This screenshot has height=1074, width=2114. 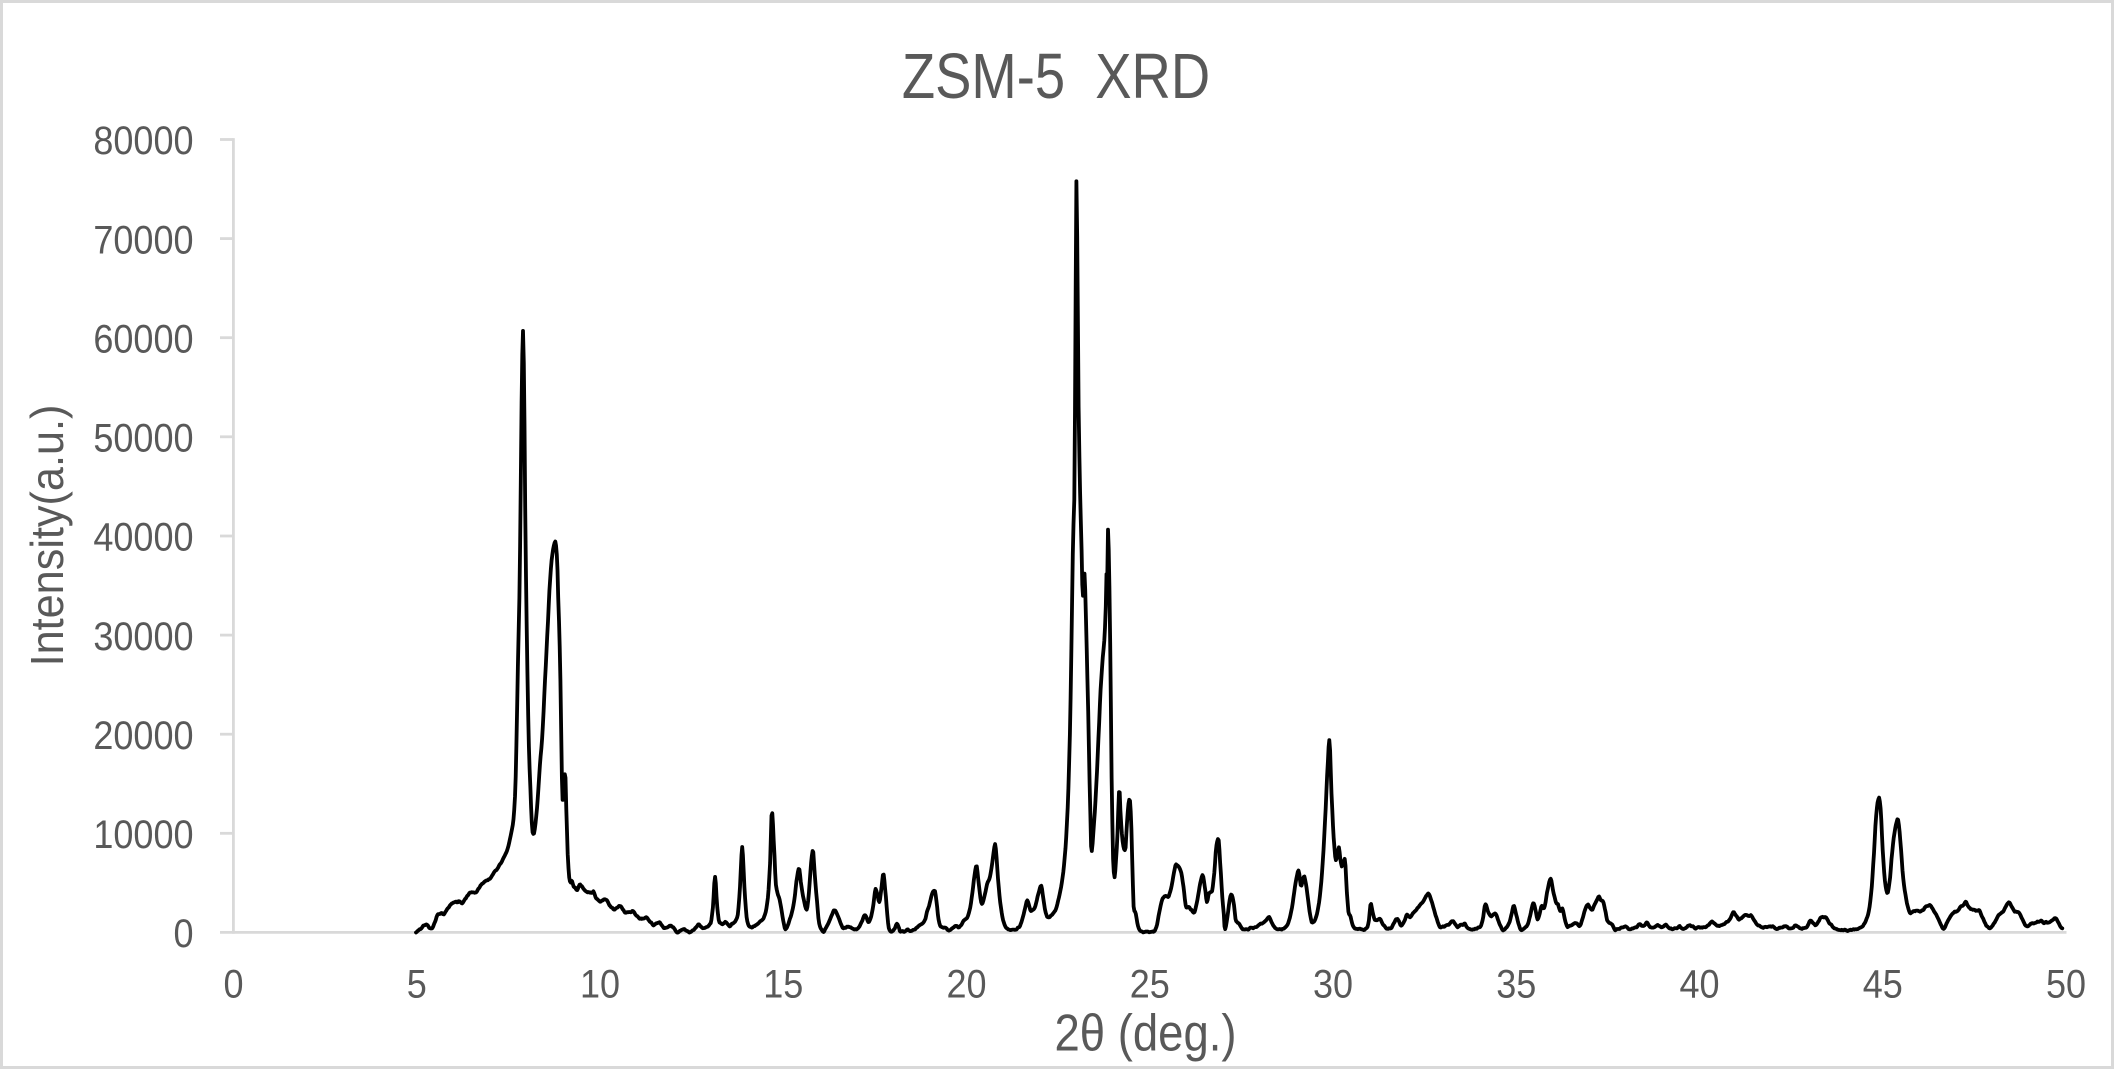 What do you see at coordinates (143, 637) in the screenshot?
I see `svg-text: 30000` at bounding box center [143, 637].